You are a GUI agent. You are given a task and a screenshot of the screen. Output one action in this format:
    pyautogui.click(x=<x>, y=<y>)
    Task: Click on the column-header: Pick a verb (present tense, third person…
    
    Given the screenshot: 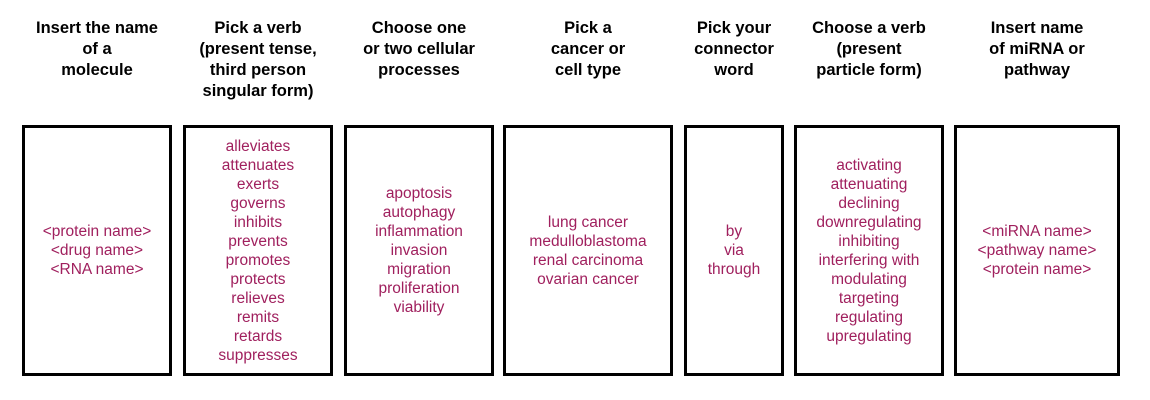 What is the action you would take?
    pyautogui.click(x=258, y=59)
    